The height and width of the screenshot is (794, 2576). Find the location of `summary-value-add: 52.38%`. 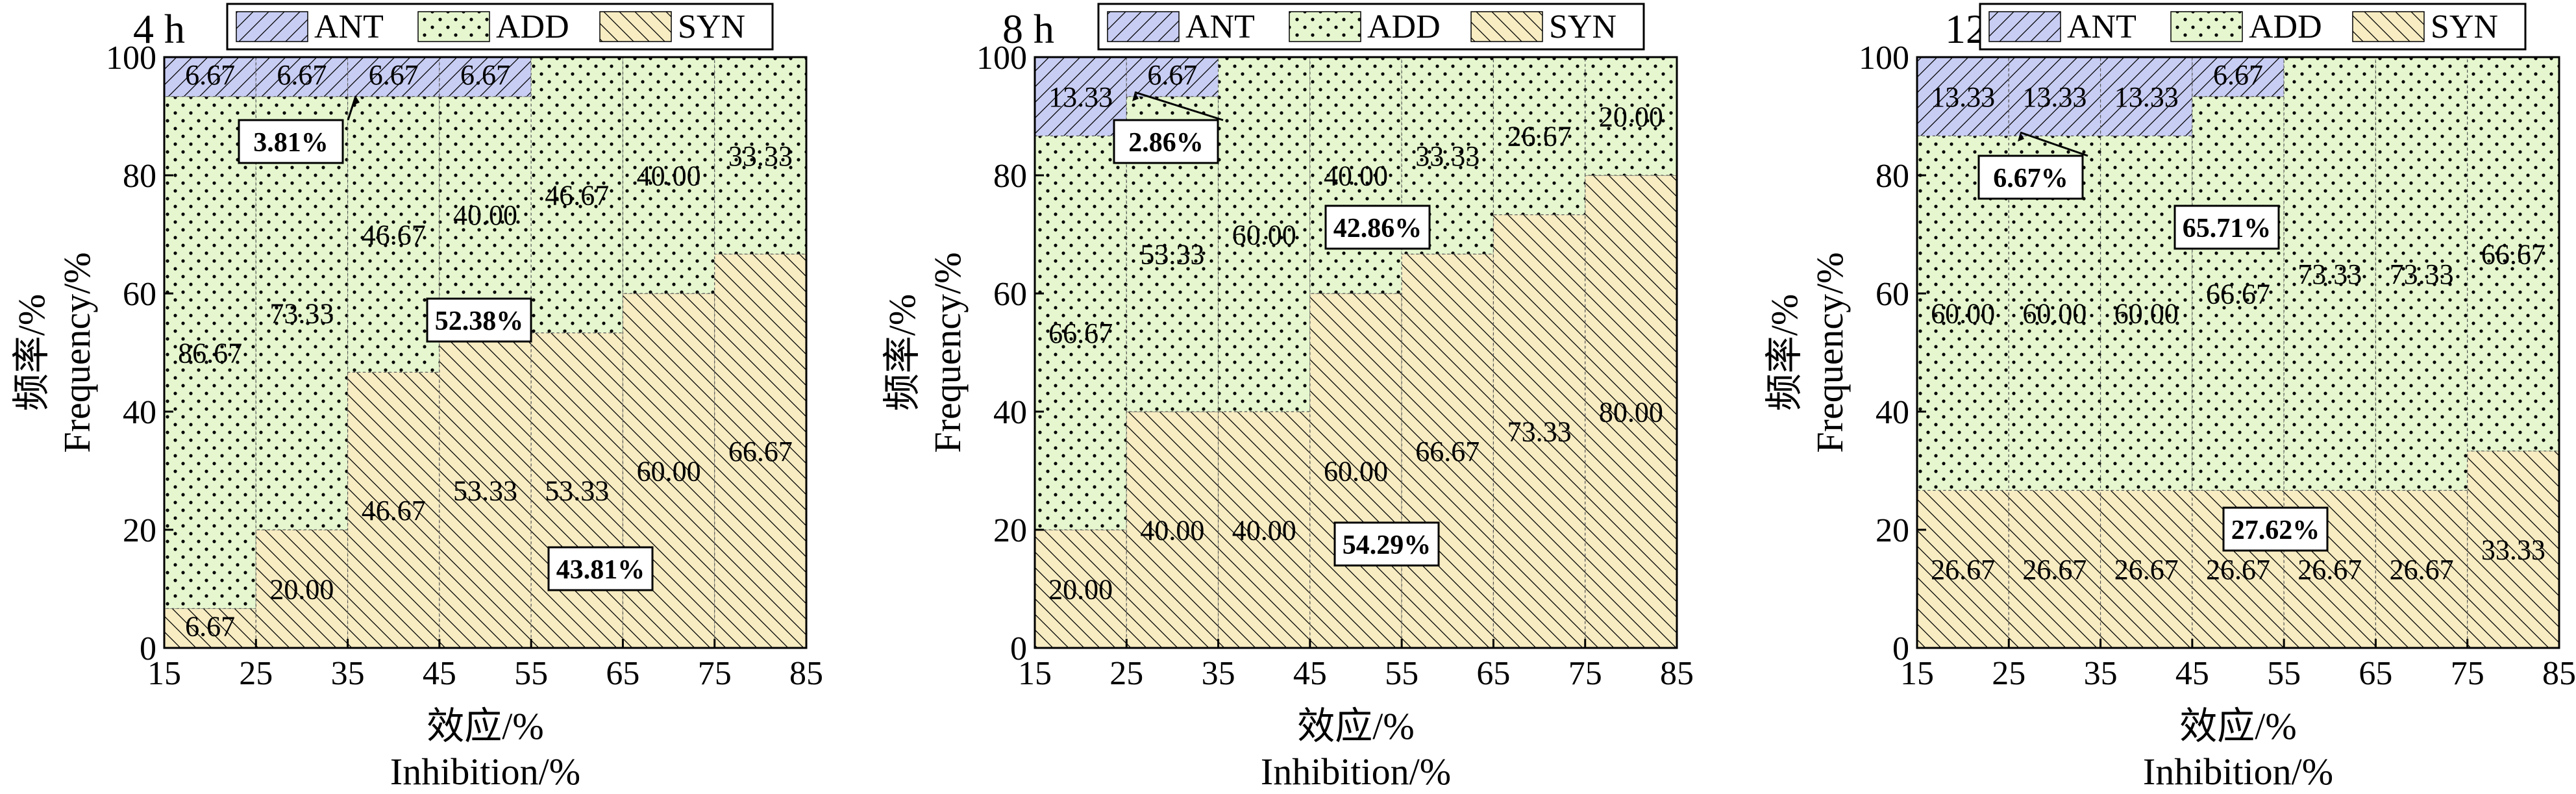

summary-value-add: 52.38% is located at coordinates (479, 321).